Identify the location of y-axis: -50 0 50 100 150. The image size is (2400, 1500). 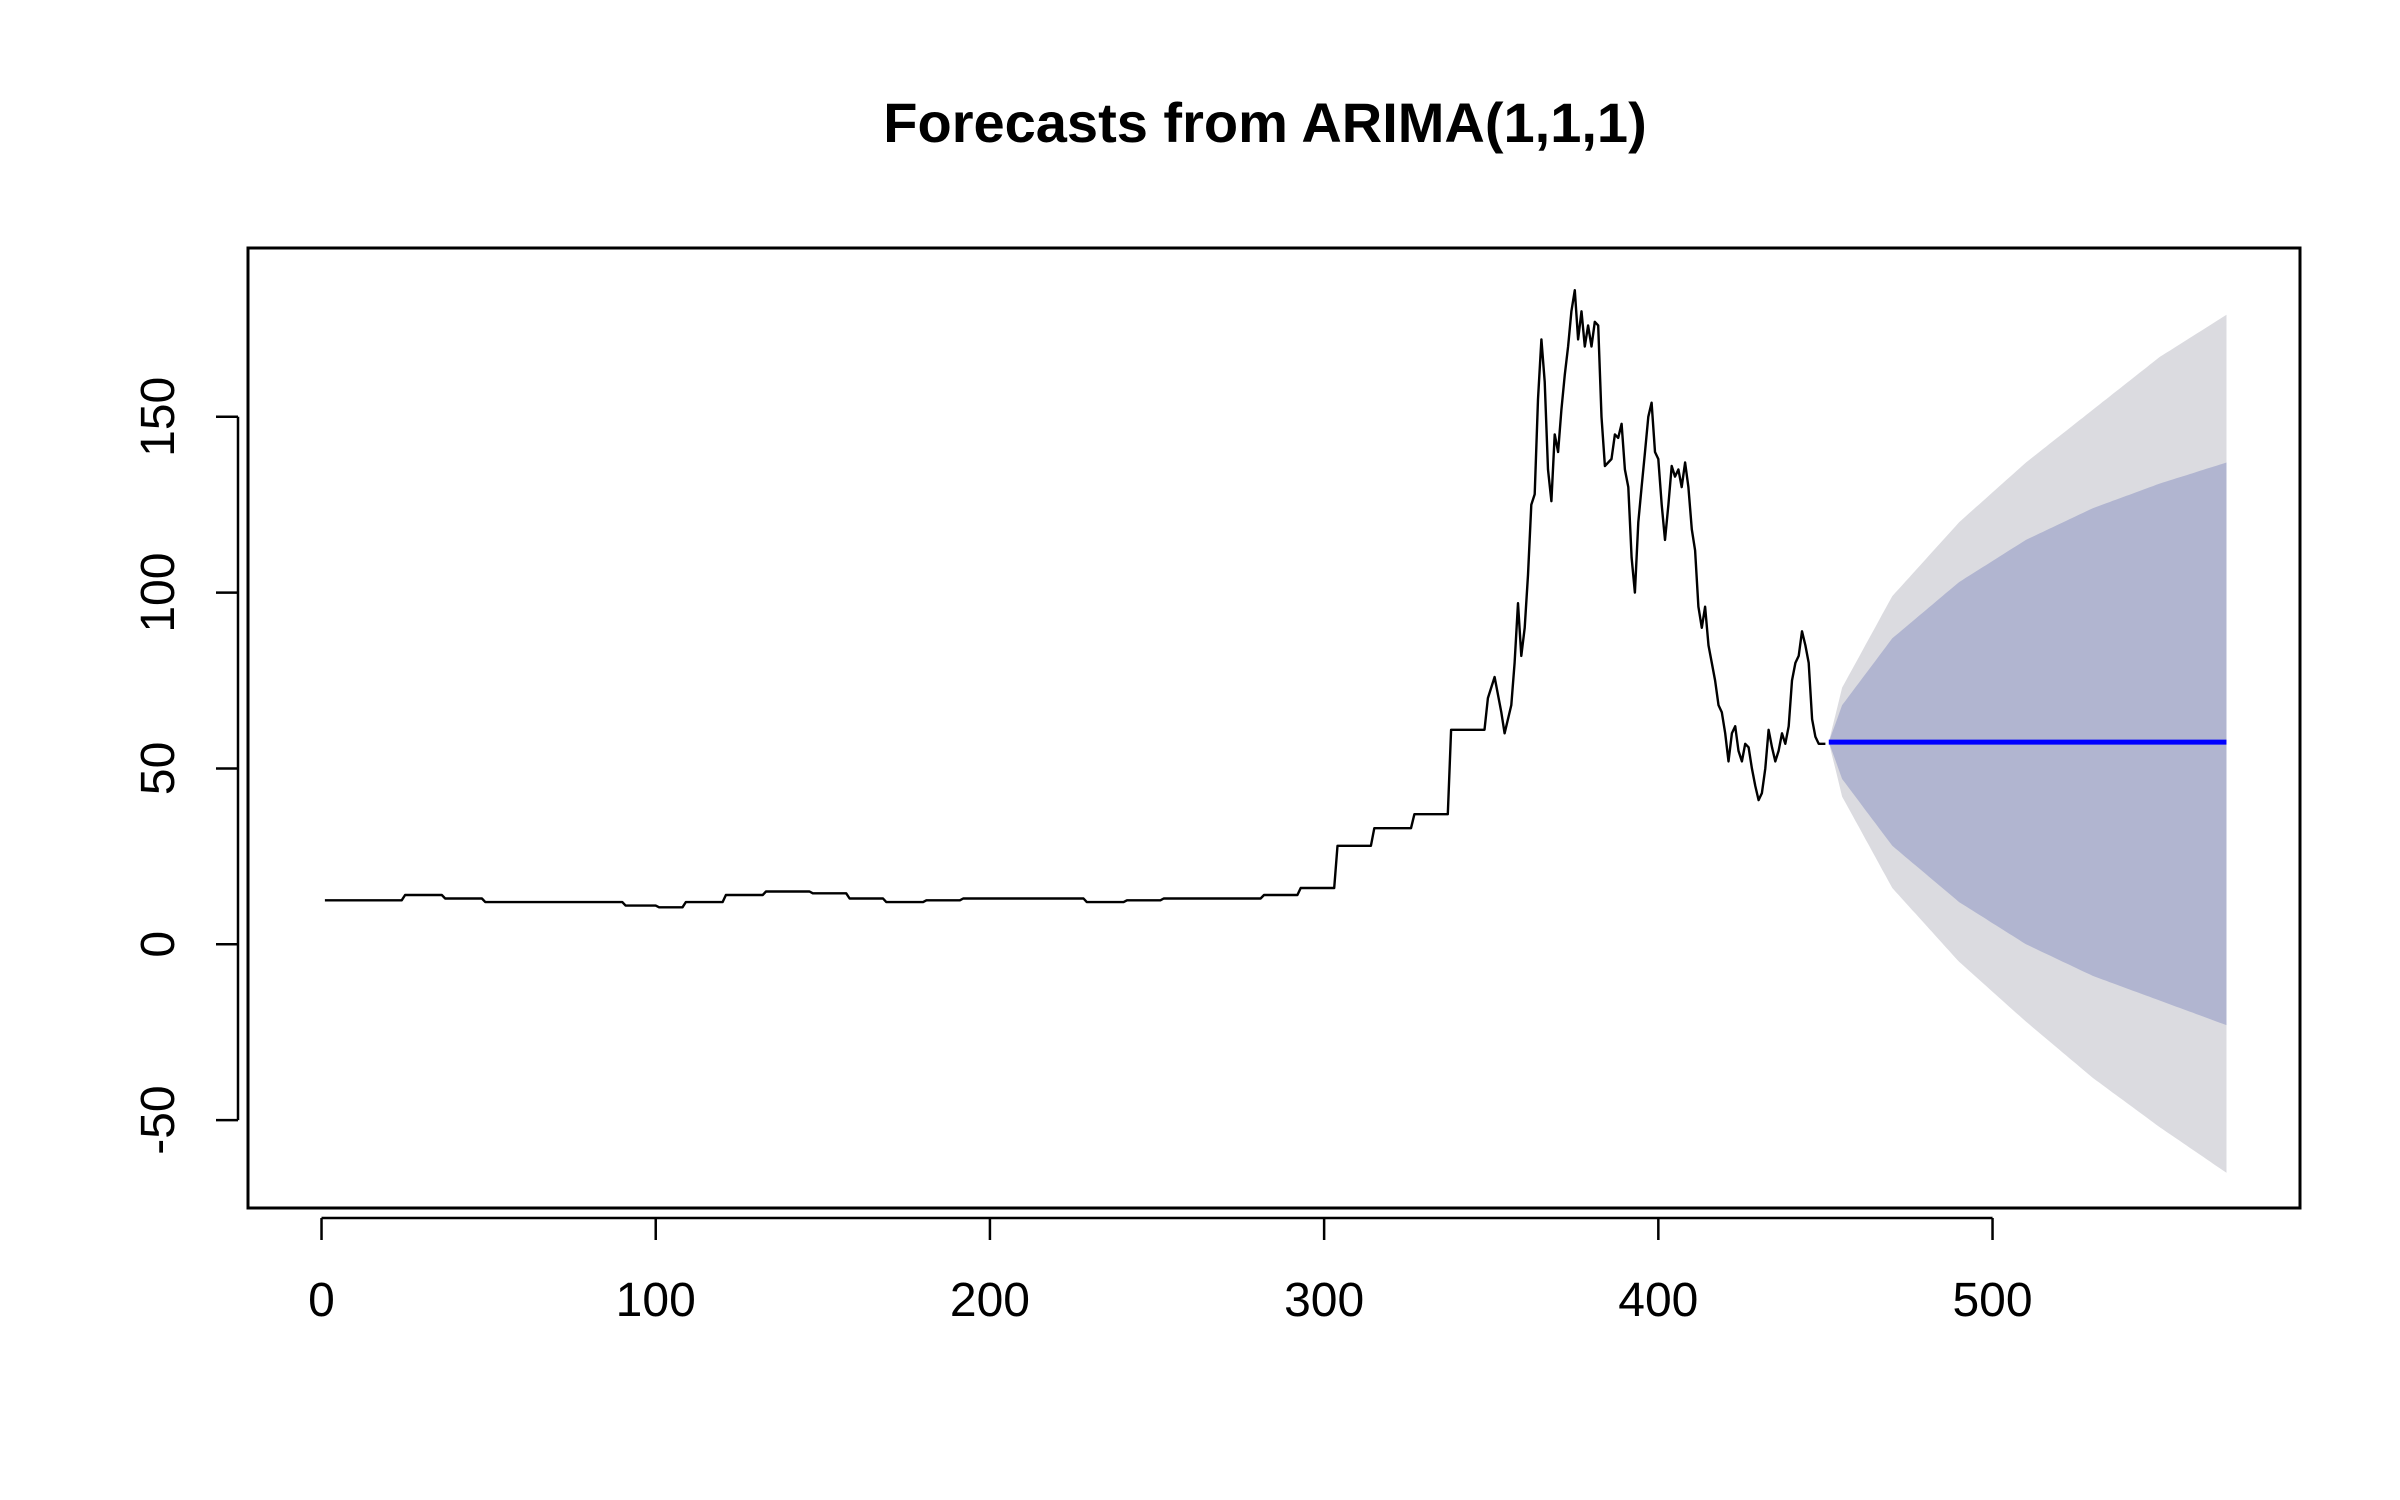
(186, 766).